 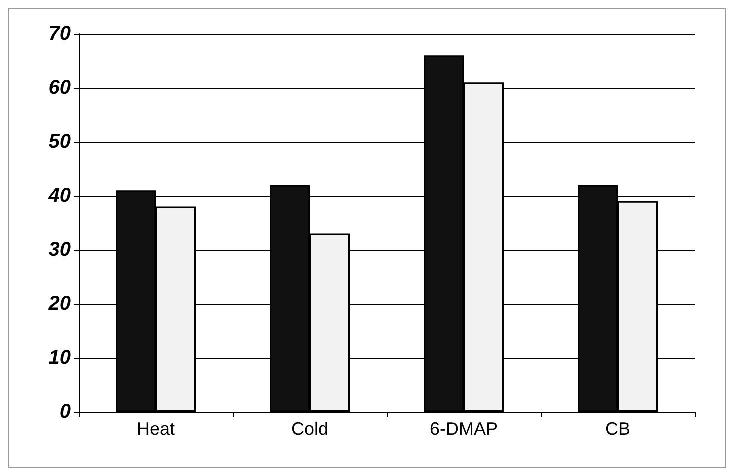 I want to click on x-tick-label: 6-DMAP, so click(x=464, y=429).